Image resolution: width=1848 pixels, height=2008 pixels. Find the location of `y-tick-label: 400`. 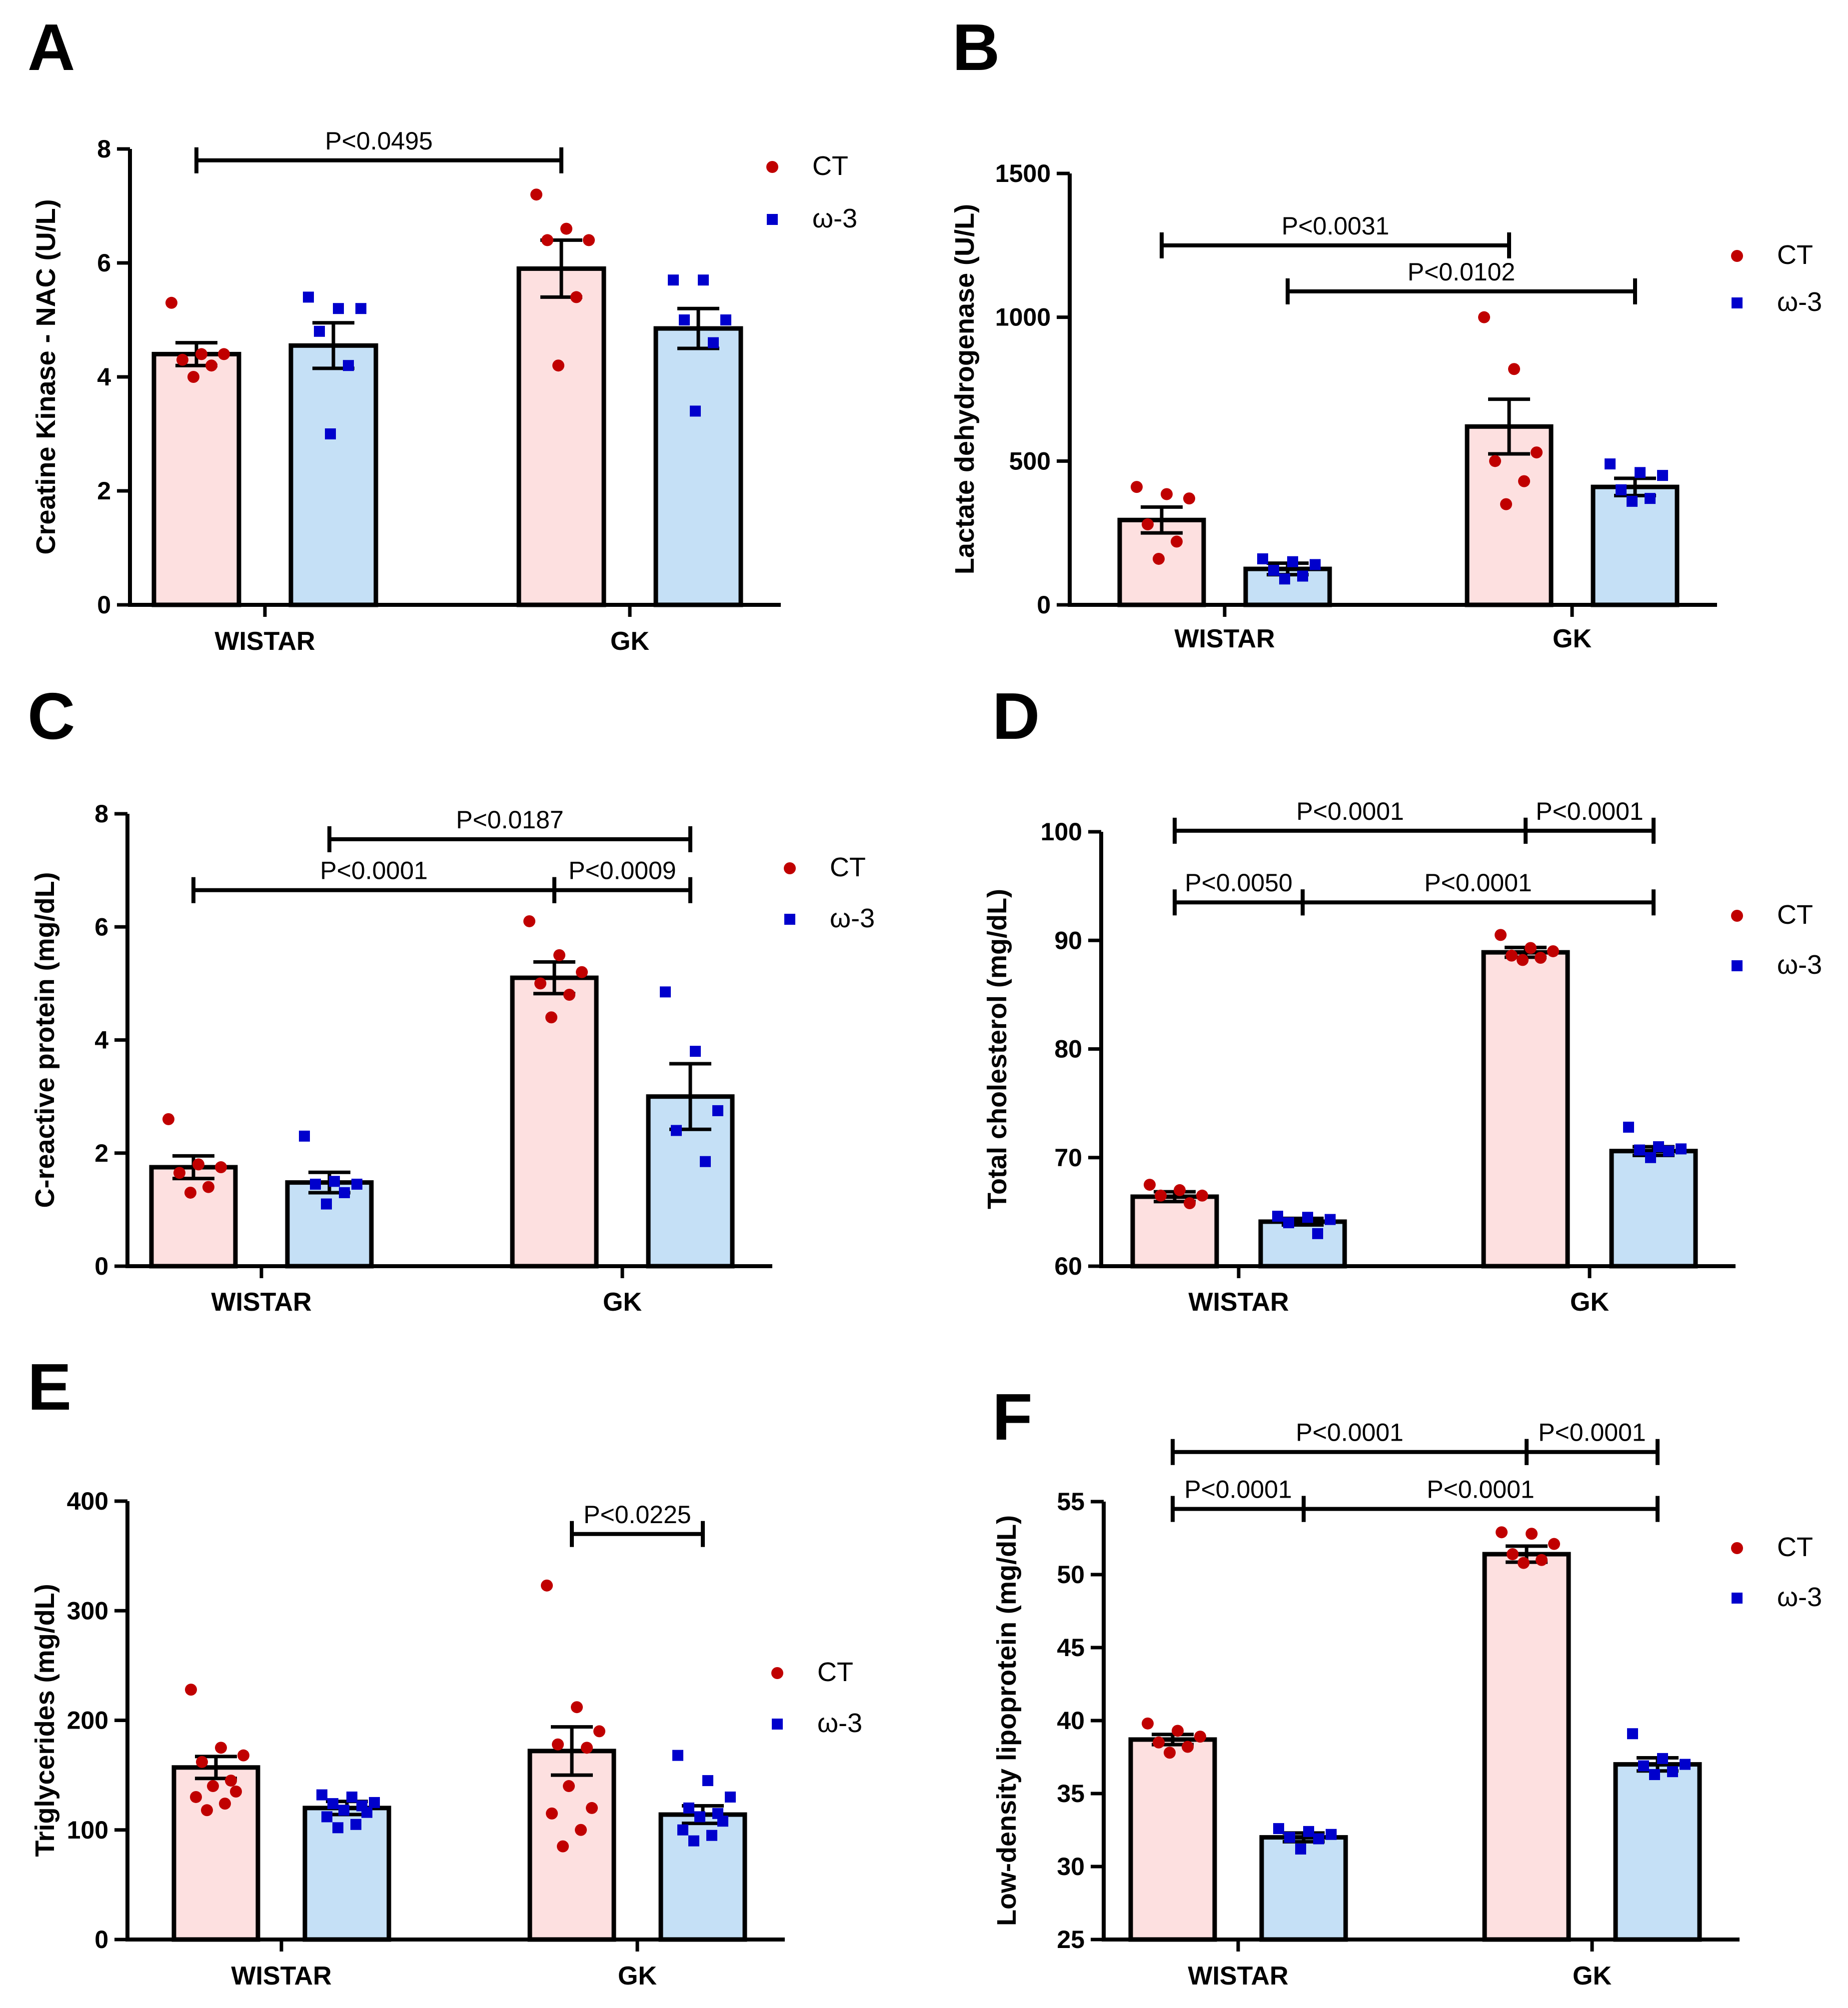

y-tick-label: 400 is located at coordinates (87, 1501).